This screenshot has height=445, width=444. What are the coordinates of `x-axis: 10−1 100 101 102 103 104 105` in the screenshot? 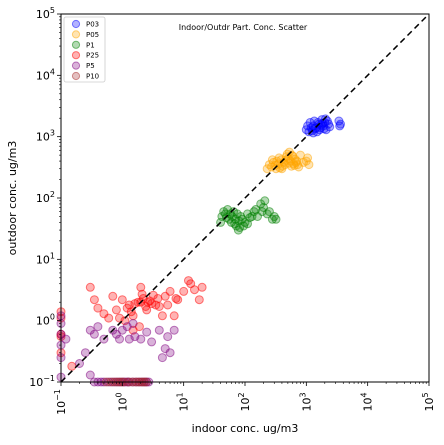 It's located at (244, 398).